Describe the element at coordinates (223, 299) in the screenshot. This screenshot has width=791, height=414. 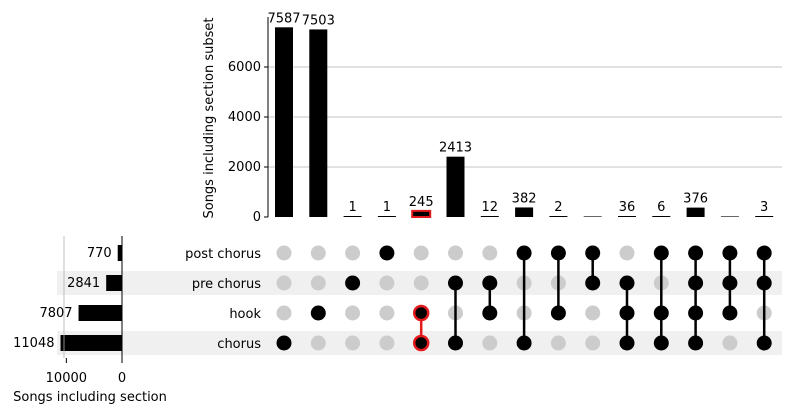
I see `set-name-labels: post chorus pre chorus hook chorus` at that location.